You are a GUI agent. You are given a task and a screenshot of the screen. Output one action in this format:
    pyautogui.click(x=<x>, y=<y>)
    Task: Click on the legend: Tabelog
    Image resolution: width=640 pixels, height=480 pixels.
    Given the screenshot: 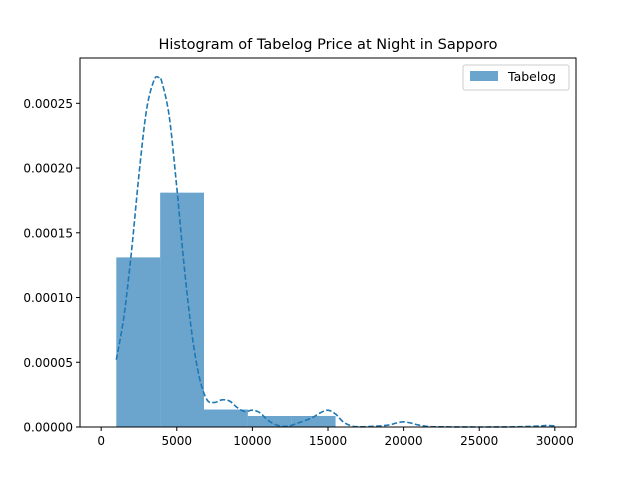 What is the action you would take?
    pyautogui.click(x=516, y=77)
    